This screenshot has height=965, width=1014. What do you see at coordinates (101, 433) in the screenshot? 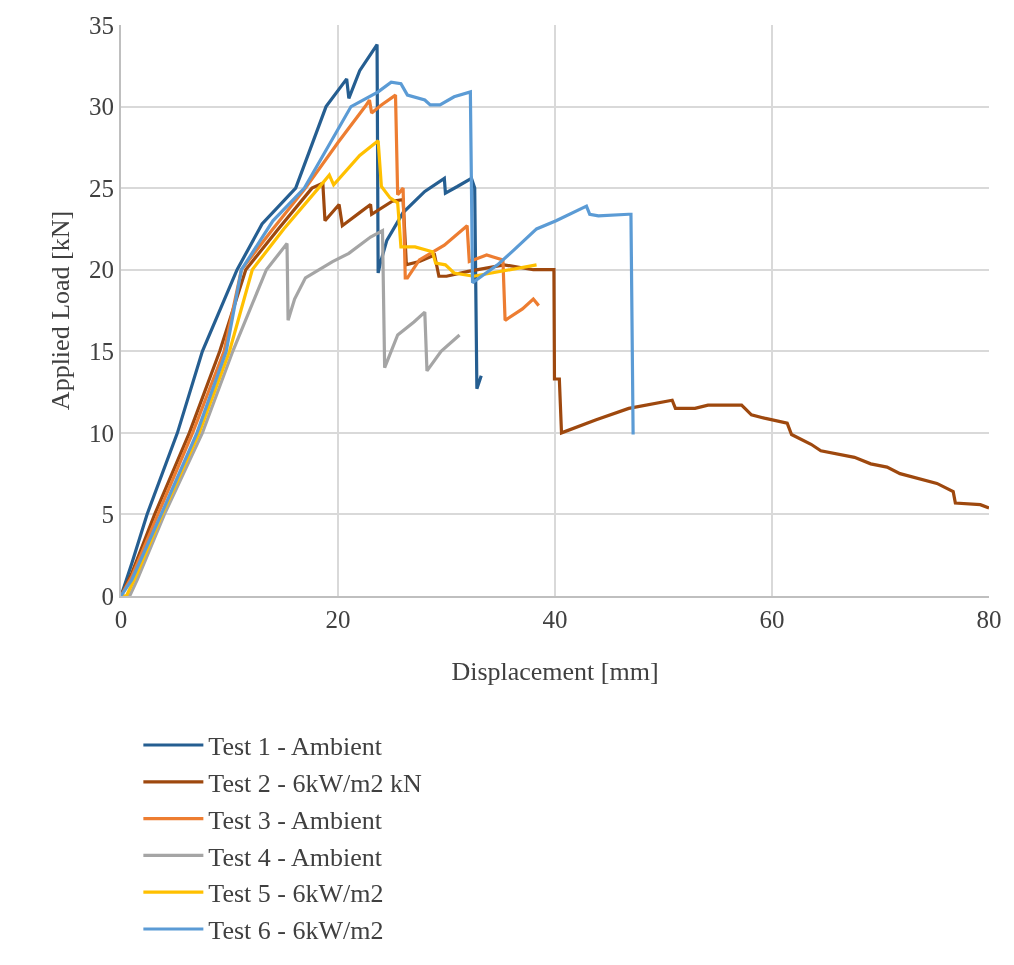
I see `y-tick-label: 10` at bounding box center [101, 433].